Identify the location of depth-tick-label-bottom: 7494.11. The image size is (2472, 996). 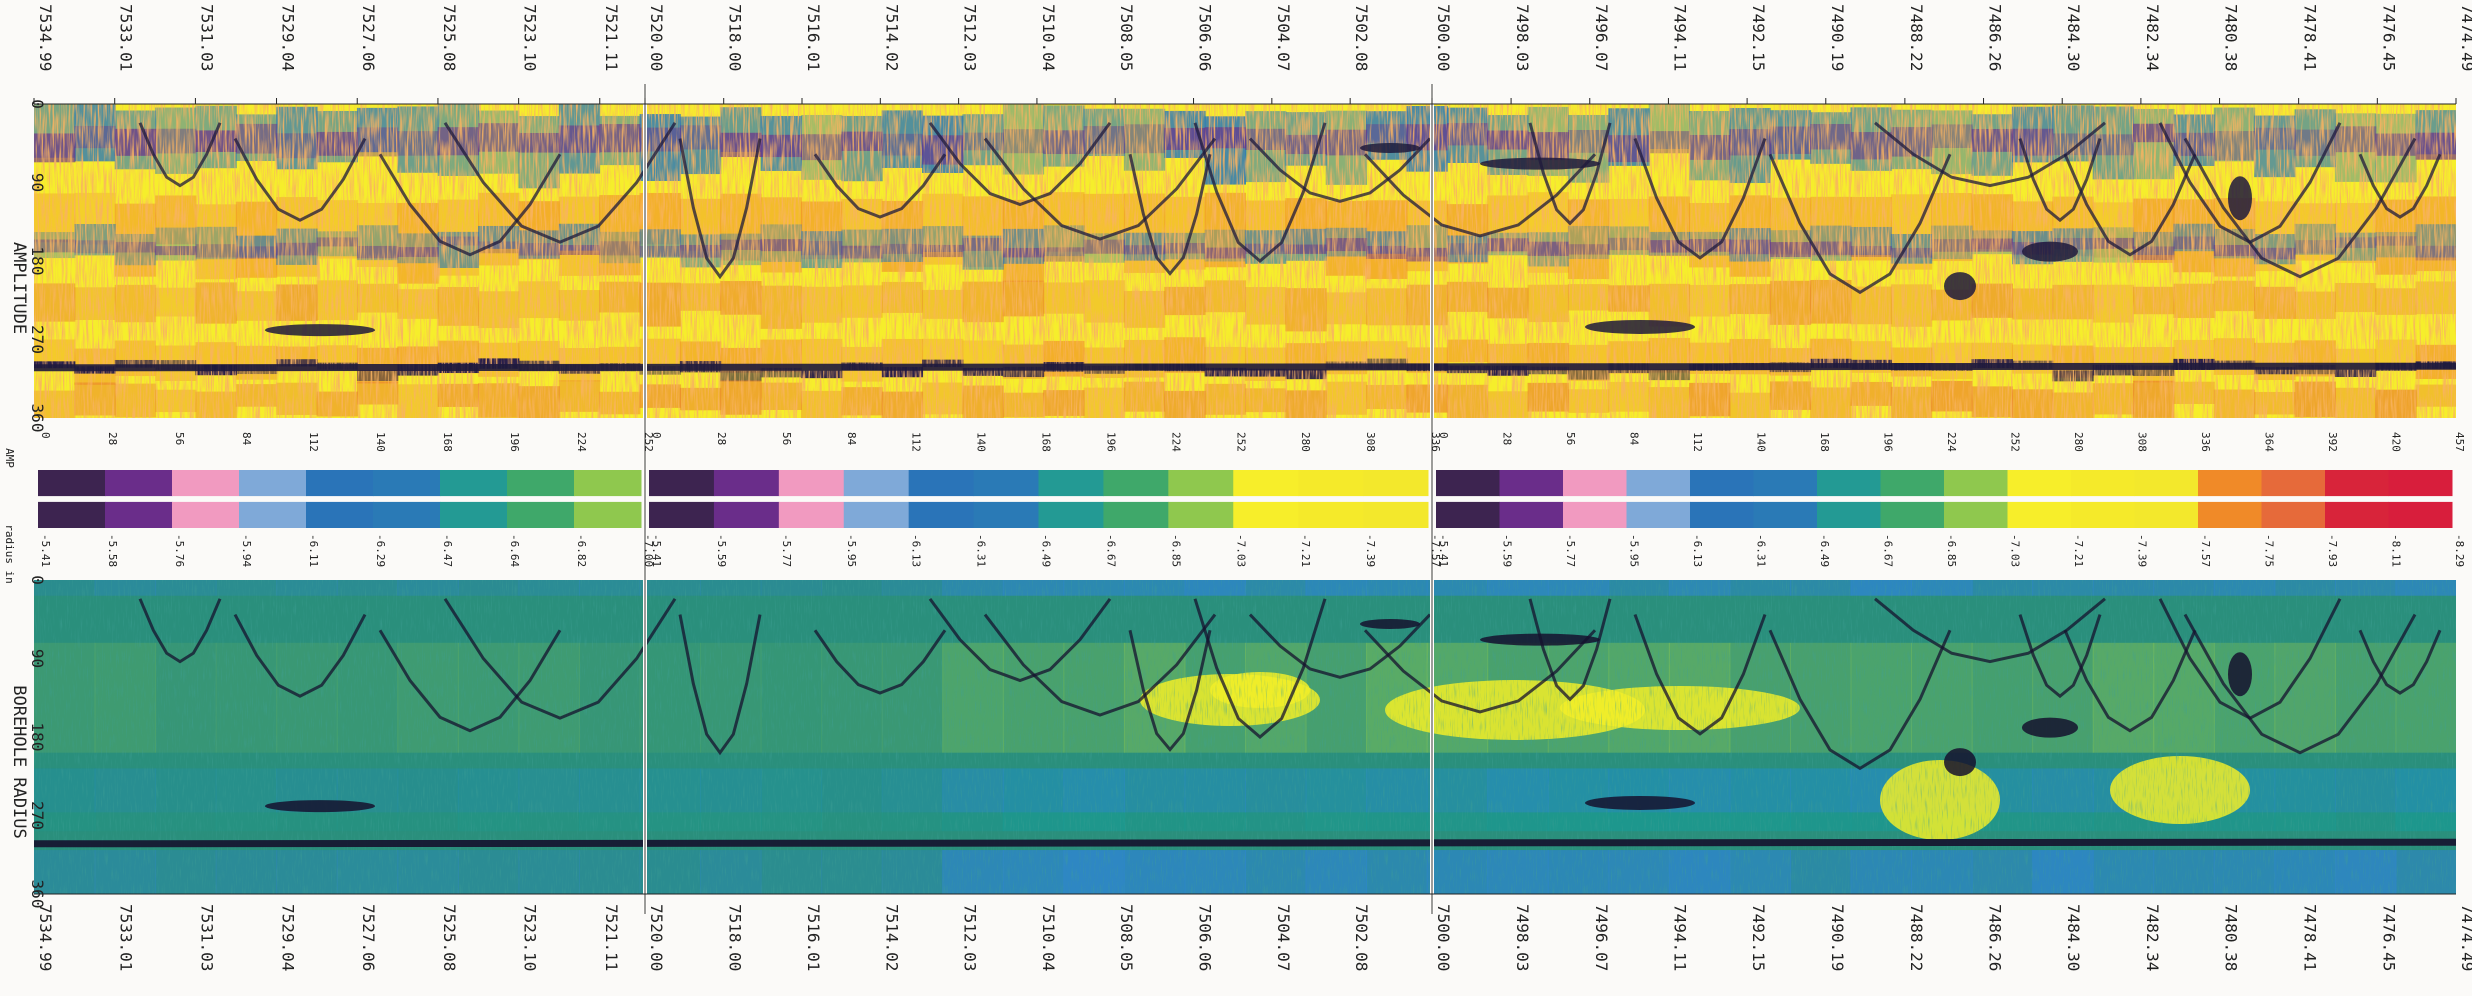
(1679, 937).